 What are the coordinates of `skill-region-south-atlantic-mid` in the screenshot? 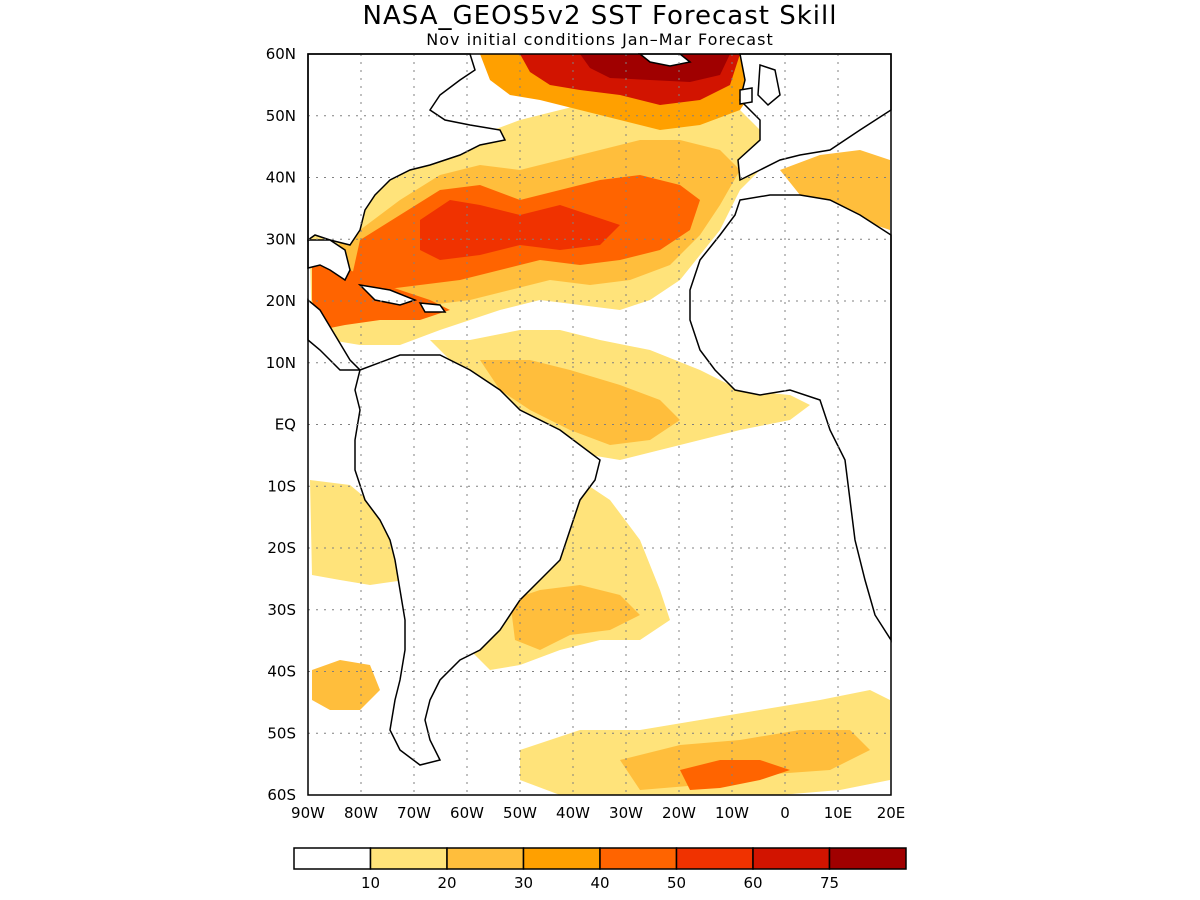 It's located at (575, 617).